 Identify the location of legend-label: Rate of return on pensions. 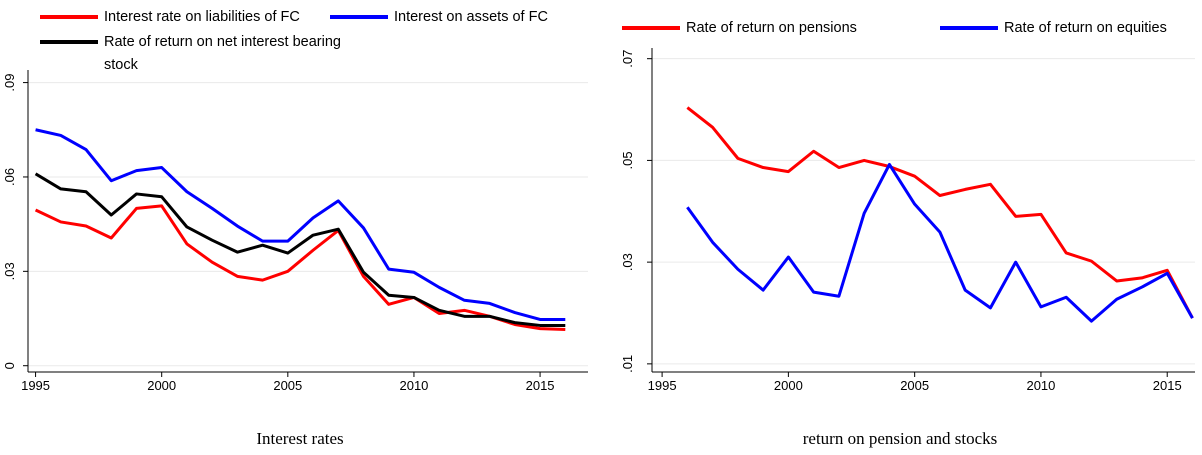
(771, 28).